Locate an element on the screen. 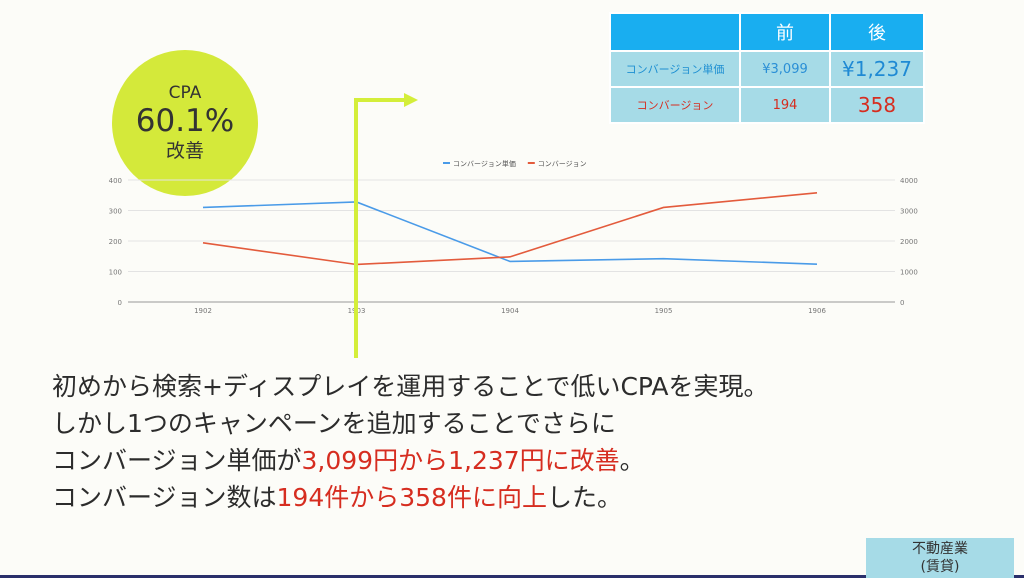  category-line-2: (賃貸) is located at coordinates (940, 567).